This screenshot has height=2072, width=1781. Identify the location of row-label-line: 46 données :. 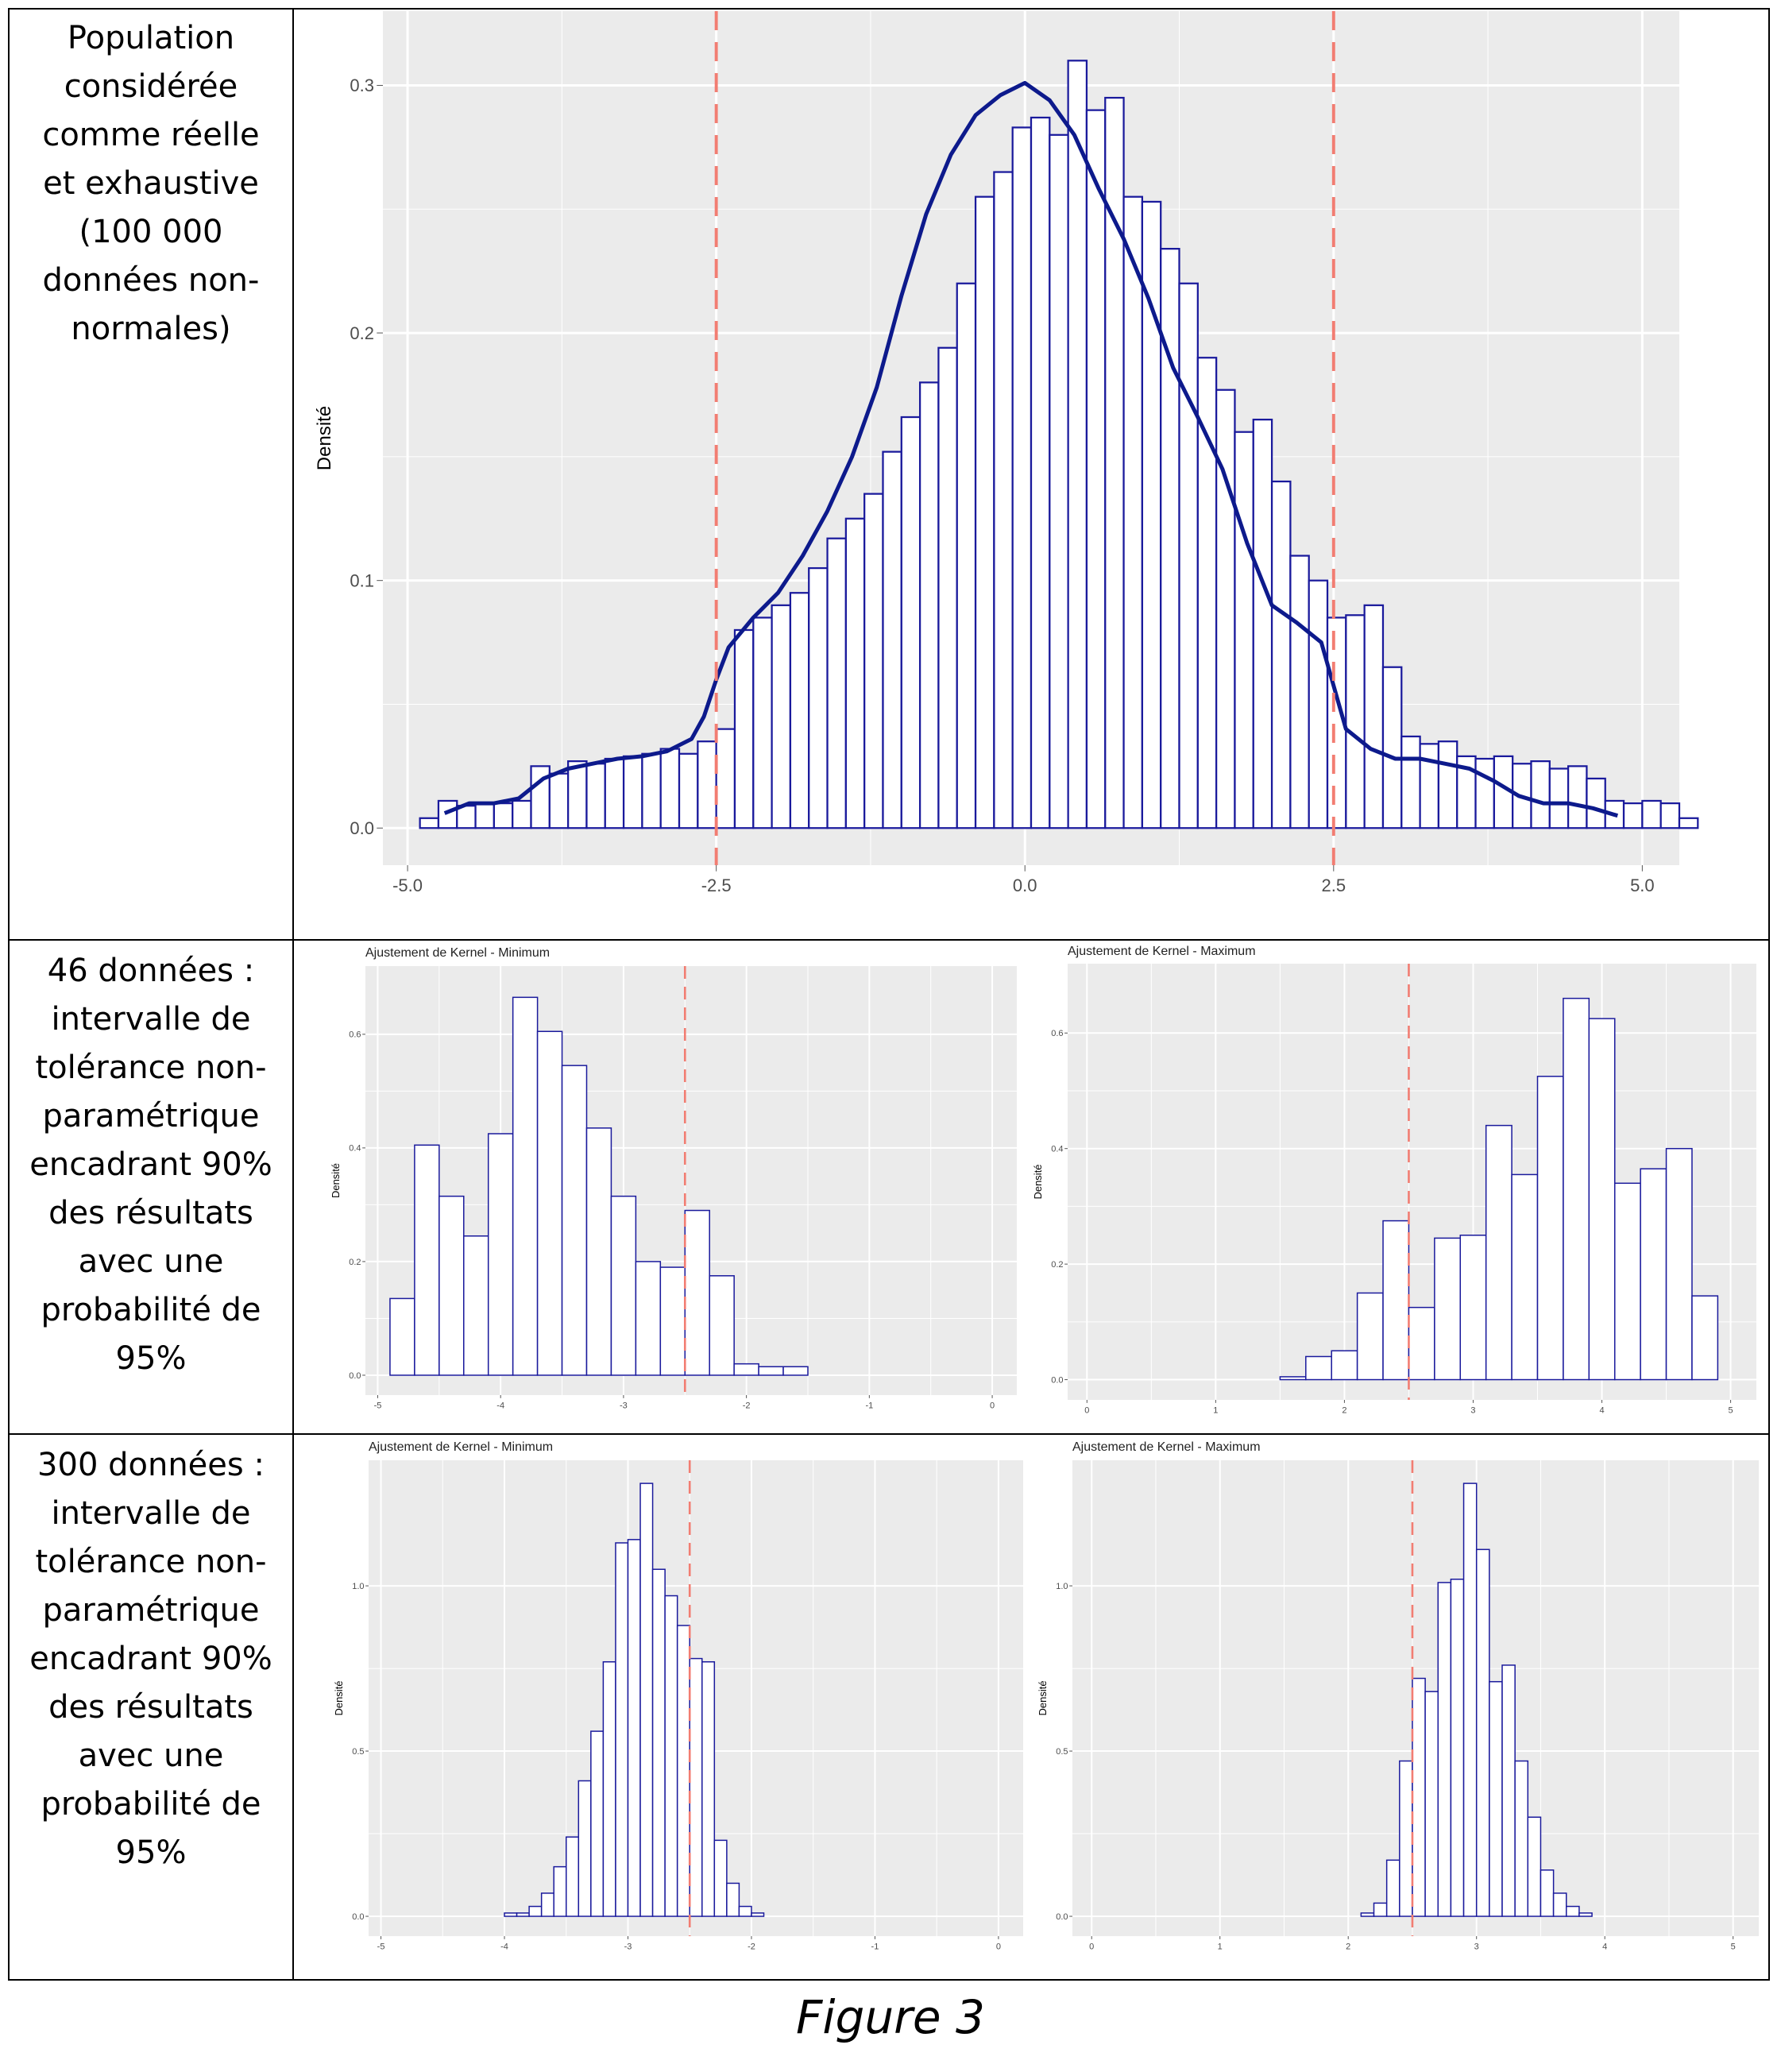
(151, 971).